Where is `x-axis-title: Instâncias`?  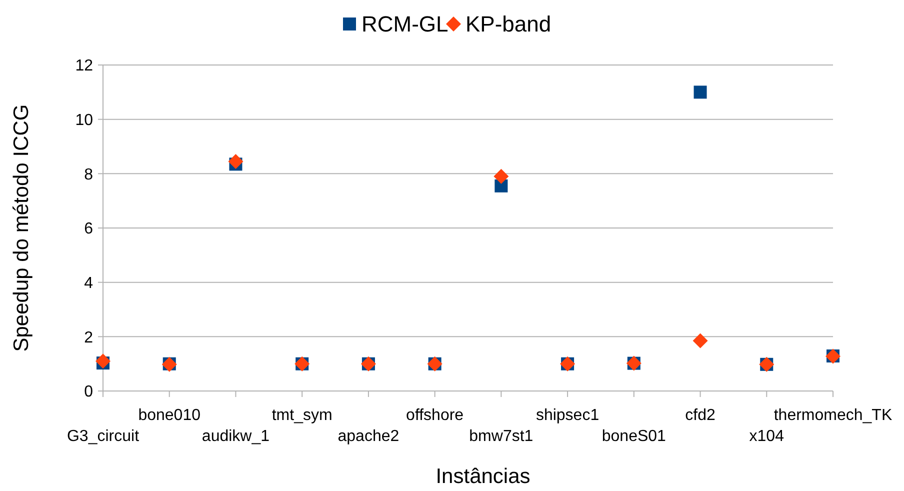
x-axis-title: Instâncias is located at coordinates (483, 476).